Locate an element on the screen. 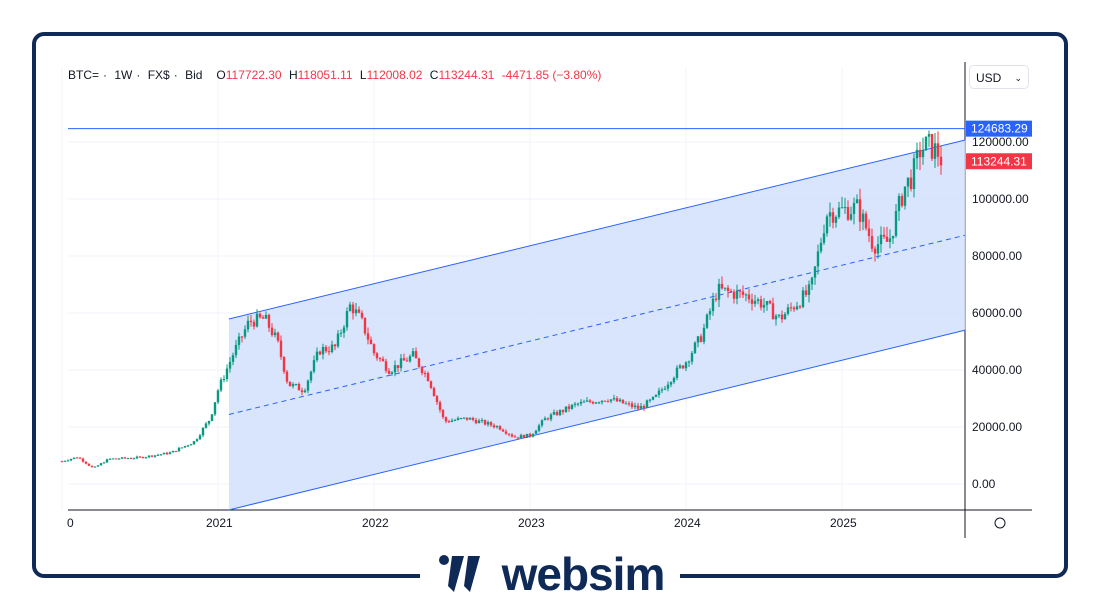 The image size is (1099, 606). open-label: O is located at coordinates (221, 75).